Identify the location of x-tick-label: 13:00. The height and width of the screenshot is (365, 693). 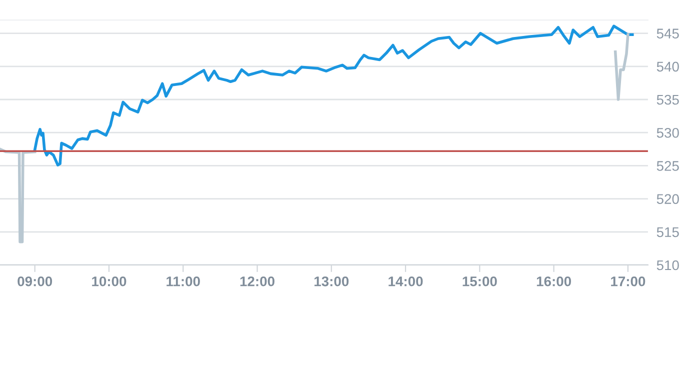
(331, 281).